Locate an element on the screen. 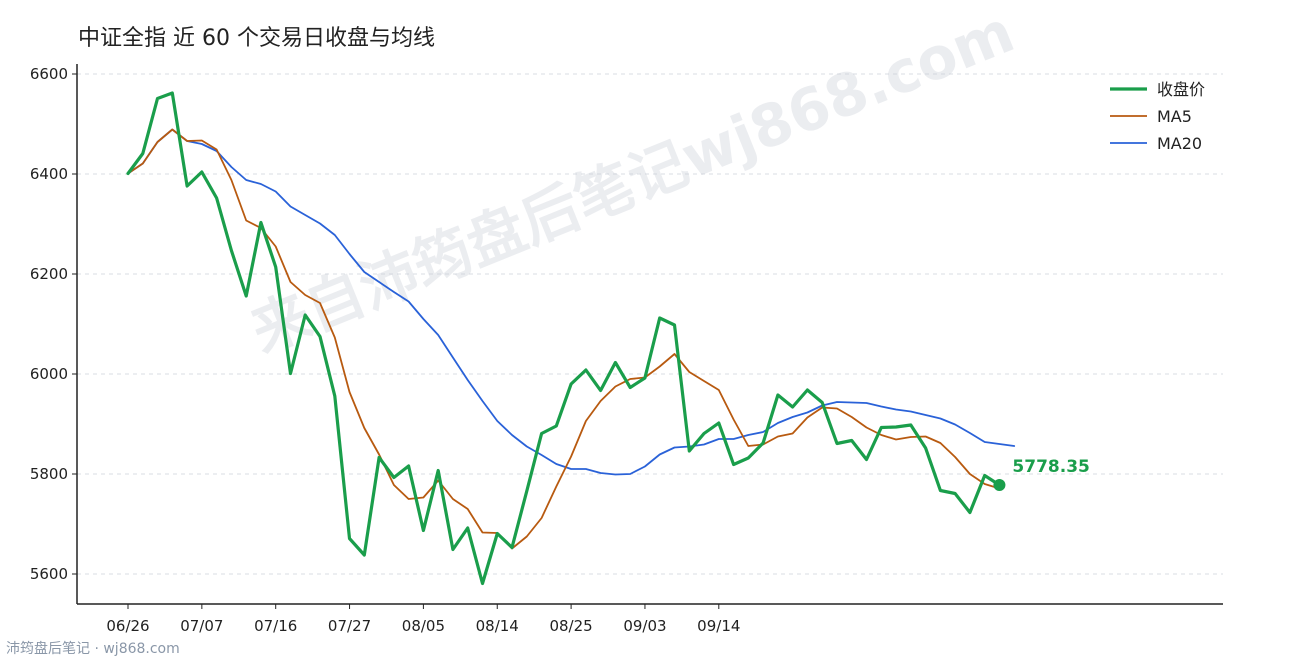  x-tick-label: 09/14 is located at coordinates (718, 626).